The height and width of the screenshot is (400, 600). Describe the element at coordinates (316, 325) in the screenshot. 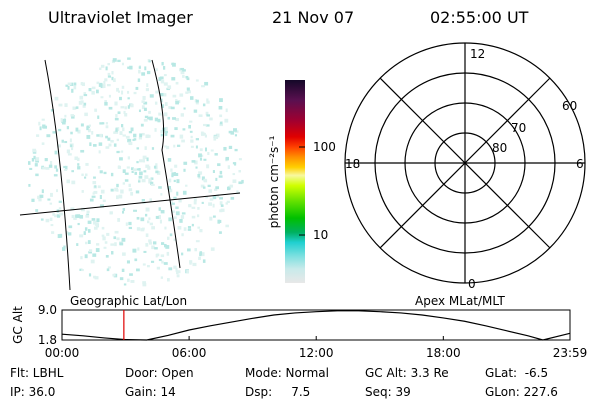

I see `plot-frame` at that location.